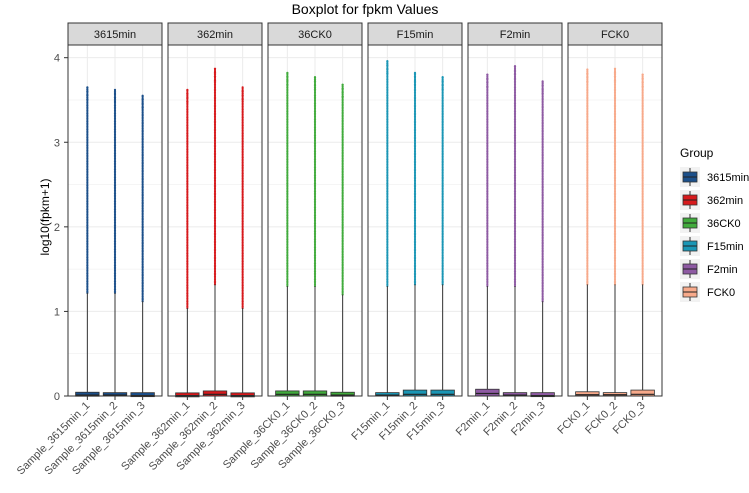  What do you see at coordinates (709, 269) in the screenshot?
I see `legend-entry: F2min` at bounding box center [709, 269].